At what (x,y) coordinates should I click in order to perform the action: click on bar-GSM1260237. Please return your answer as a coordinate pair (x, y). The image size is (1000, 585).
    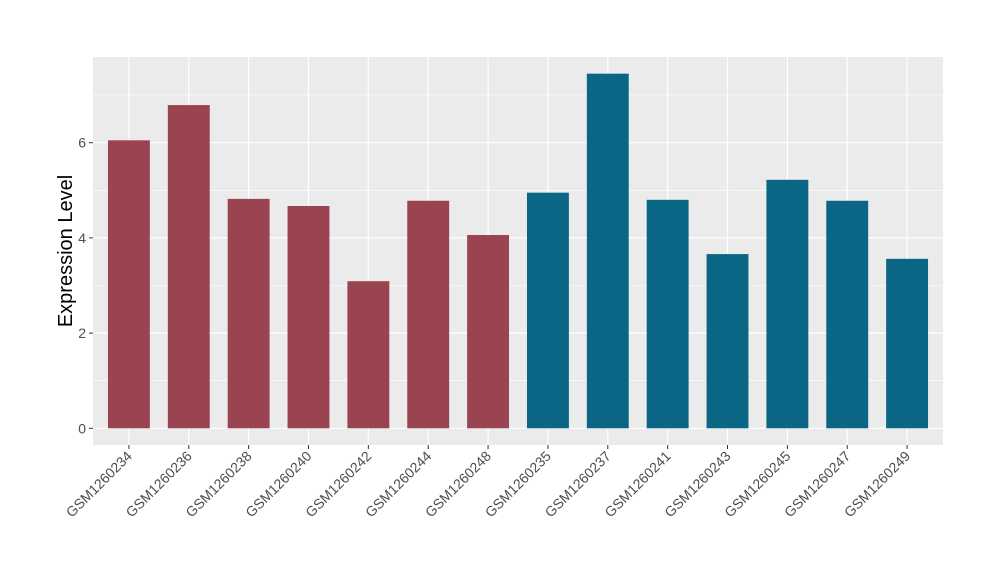
    Looking at the image, I should click on (607, 251).